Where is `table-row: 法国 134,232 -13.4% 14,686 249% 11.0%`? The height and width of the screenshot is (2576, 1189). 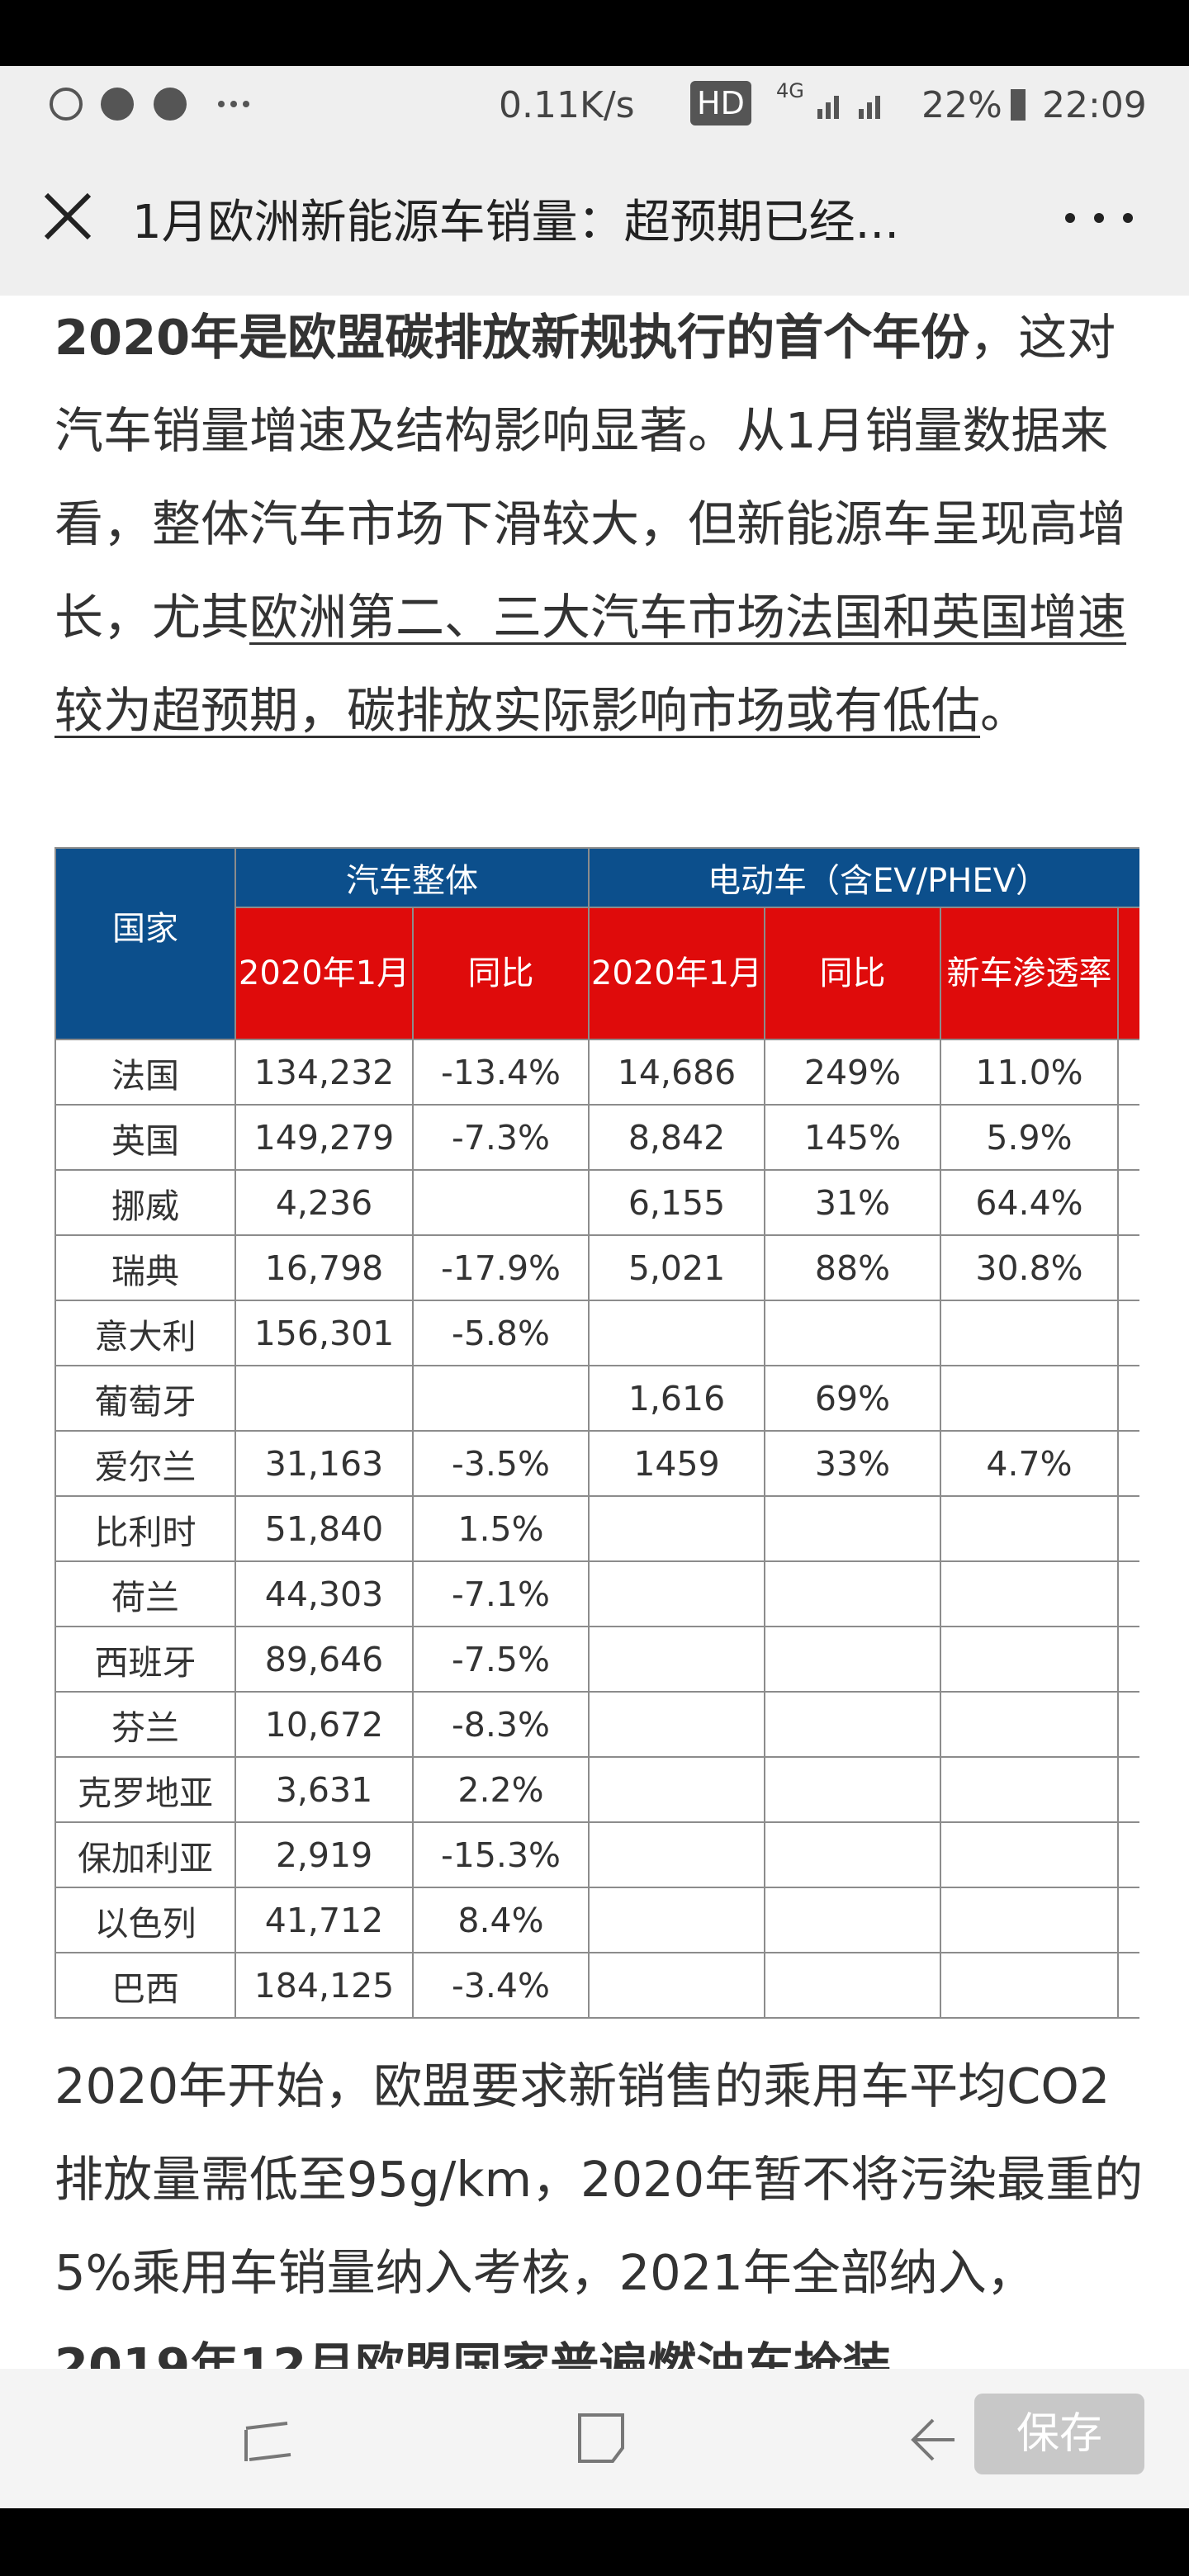
table-row: 法国 134,232 -13.4% 14,686 249% 11.0% is located at coordinates (596, 1072).